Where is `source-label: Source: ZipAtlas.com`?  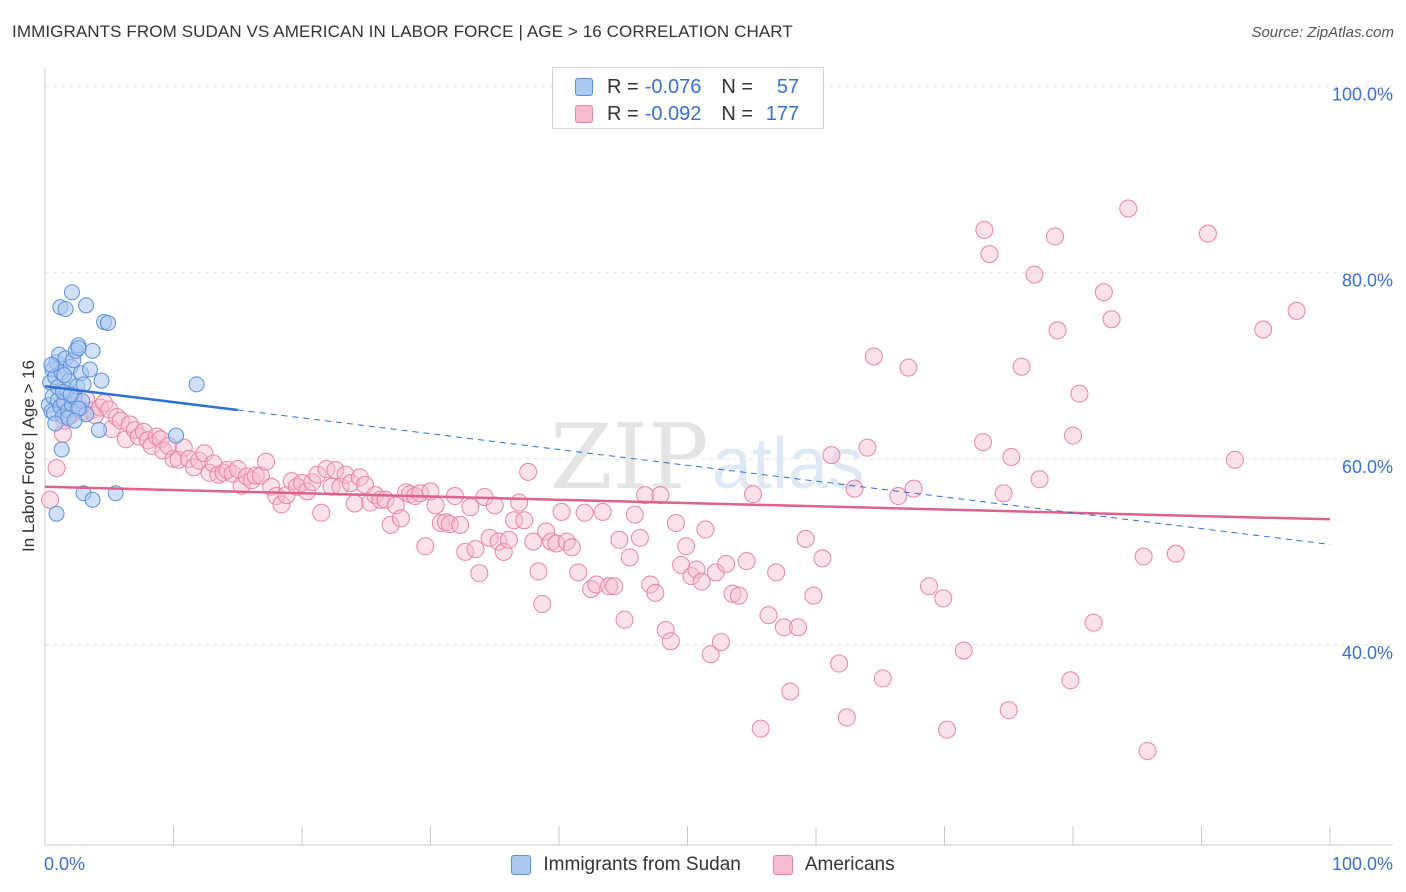
source-label: Source: ZipAtlas.com is located at coordinates (1322, 32).